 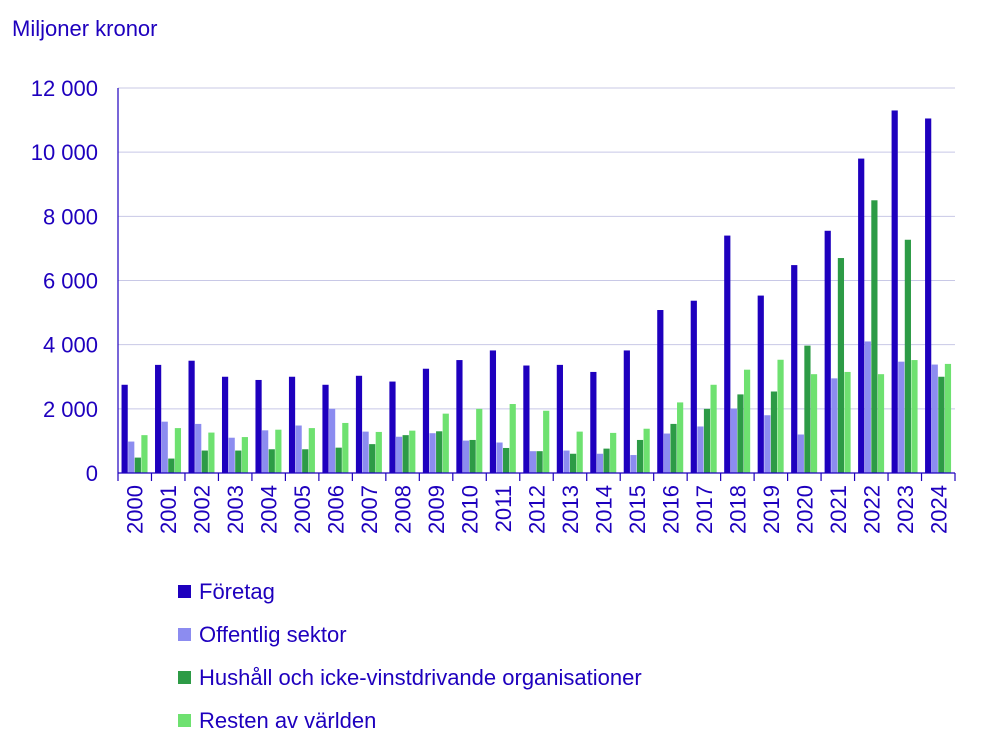 I want to click on x-tick-label: 2005, so click(x=302, y=509).